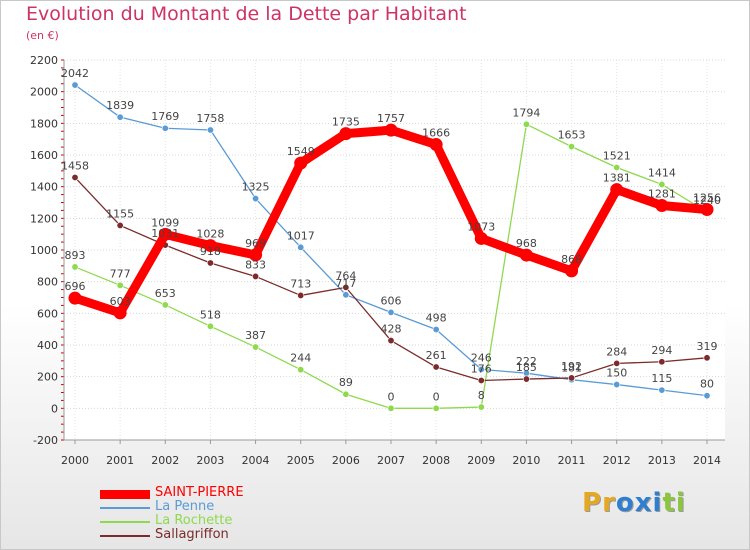 This screenshot has height=550, width=750. I want to click on data-label: 80, so click(707, 384).